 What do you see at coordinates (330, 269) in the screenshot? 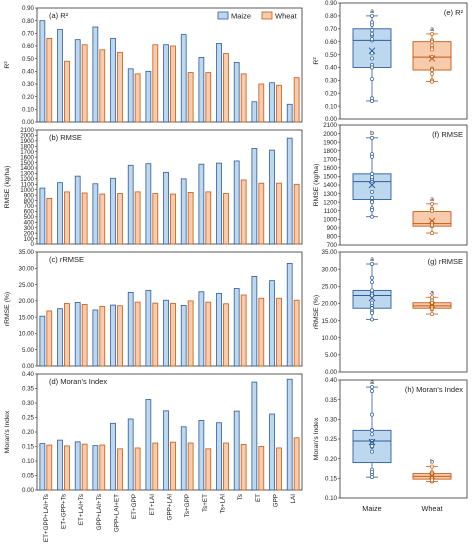
I see `y-tick-label: 30.00` at bounding box center [330, 269].